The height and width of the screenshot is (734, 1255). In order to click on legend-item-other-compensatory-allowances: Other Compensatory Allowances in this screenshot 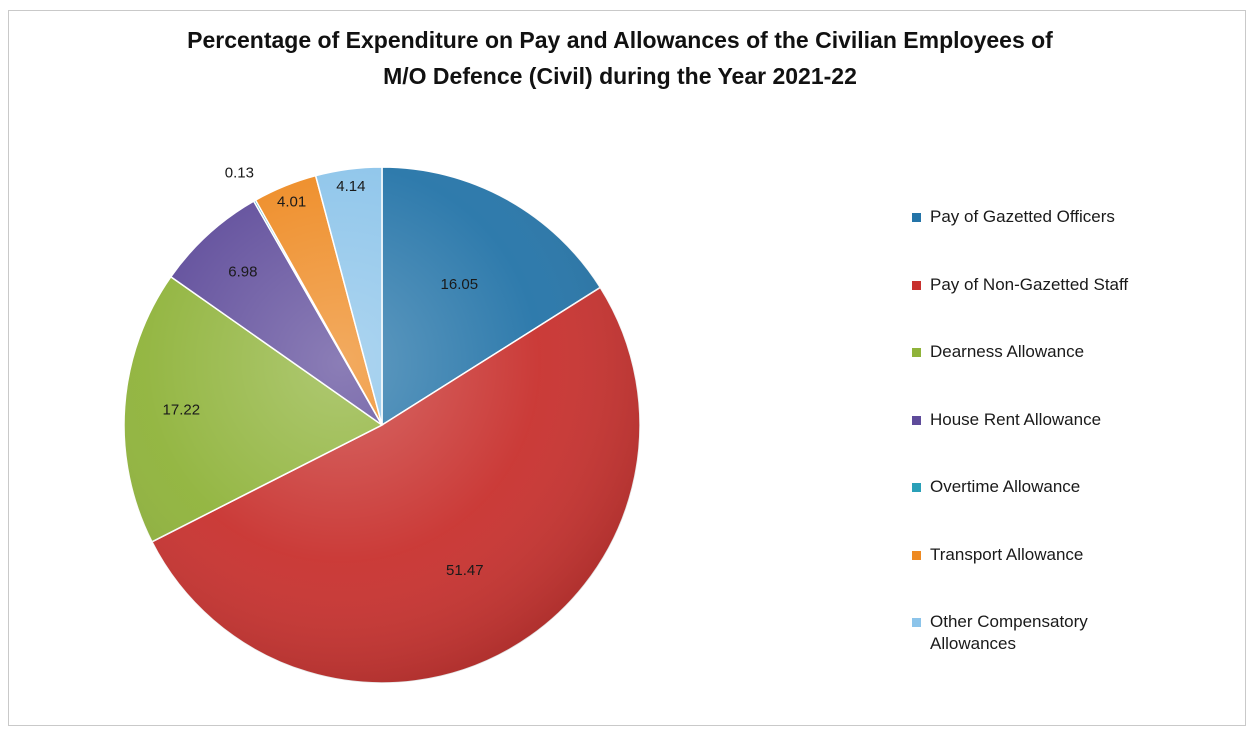, I will do `click(1072, 645)`.